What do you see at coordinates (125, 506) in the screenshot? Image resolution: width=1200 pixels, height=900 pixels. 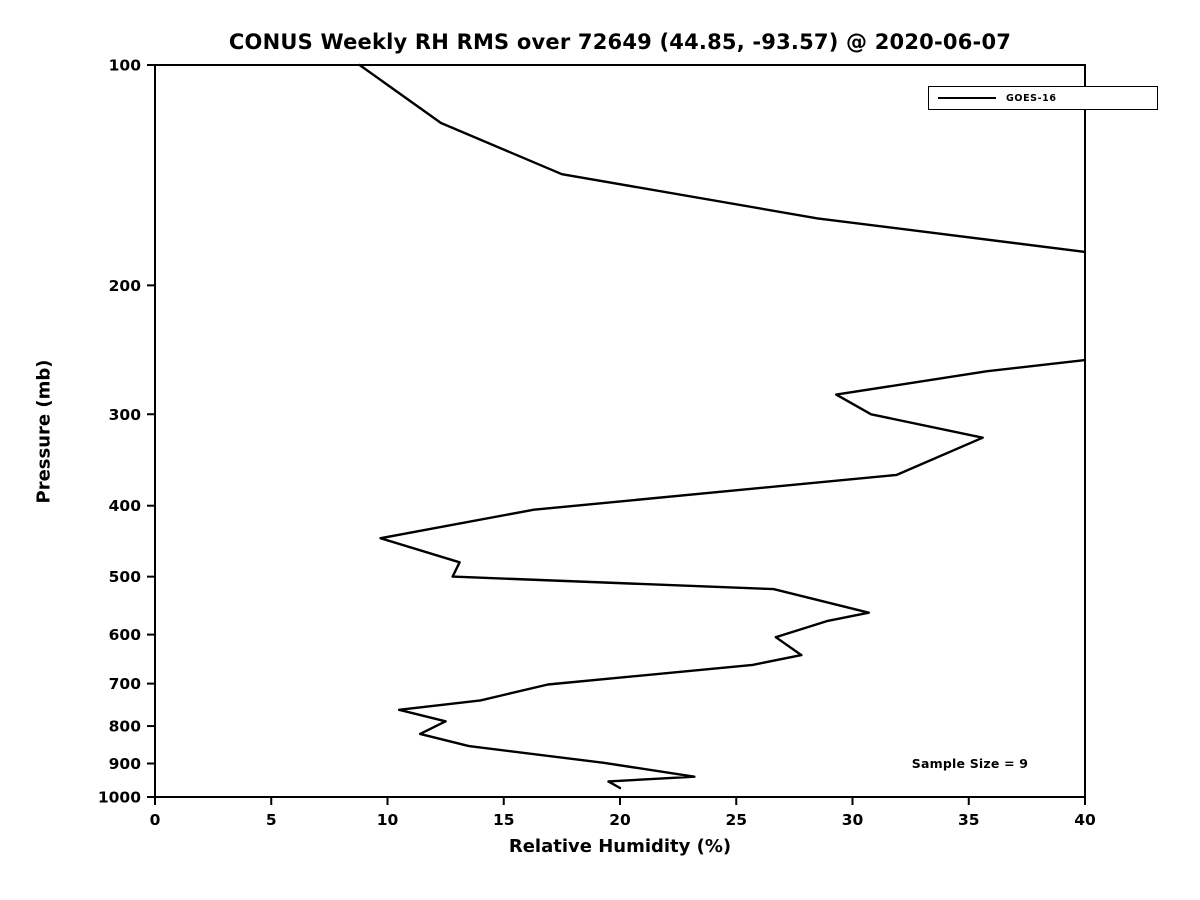 I see `y-tick-label: 400` at bounding box center [125, 506].